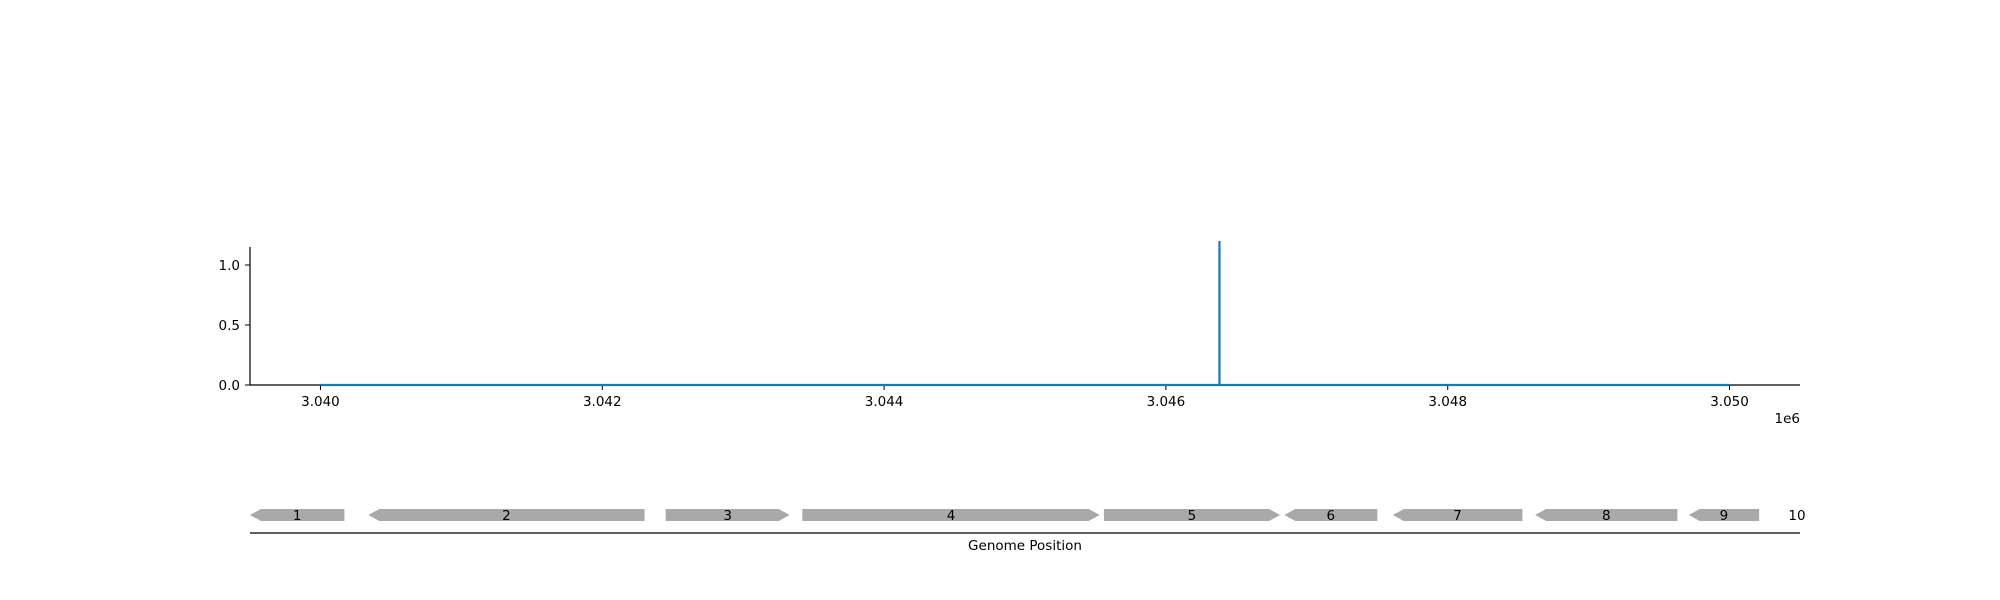 Image resolution: width=2000 pixels, height=600 pixels. I want to click on gene-label: 3, so click(727, 516).